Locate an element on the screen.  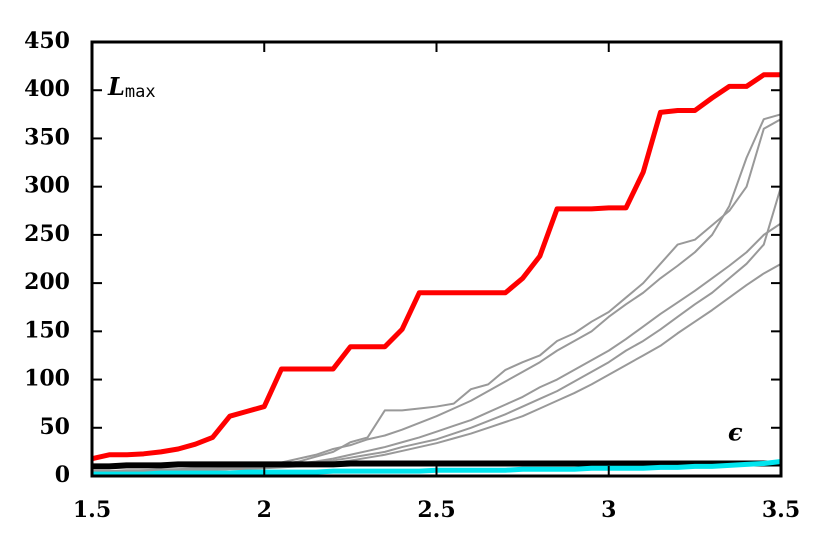
x-tick-label: 1.5 is located at coordinates (92, 510).